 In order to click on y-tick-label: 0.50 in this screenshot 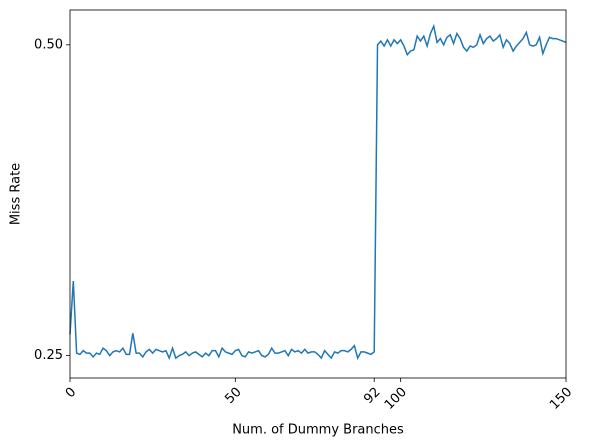, I will do `click(48, 44)`.